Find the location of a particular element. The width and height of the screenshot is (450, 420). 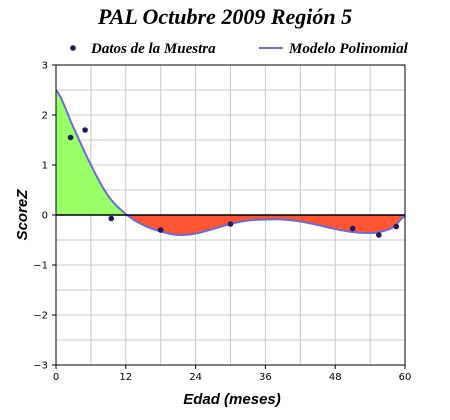

y-tick-label: 3 is located at coordinates (45, 66).